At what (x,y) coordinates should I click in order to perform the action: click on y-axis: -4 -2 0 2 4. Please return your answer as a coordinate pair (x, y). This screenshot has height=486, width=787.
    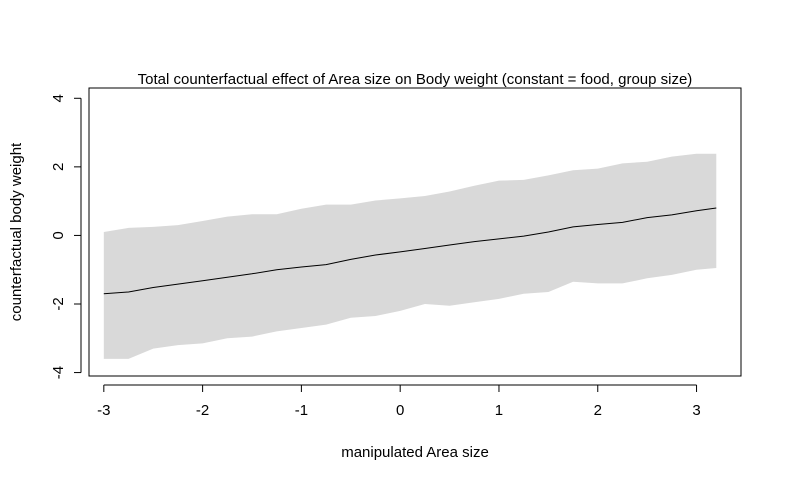
    Looking at the image, I should click on (66, 236).